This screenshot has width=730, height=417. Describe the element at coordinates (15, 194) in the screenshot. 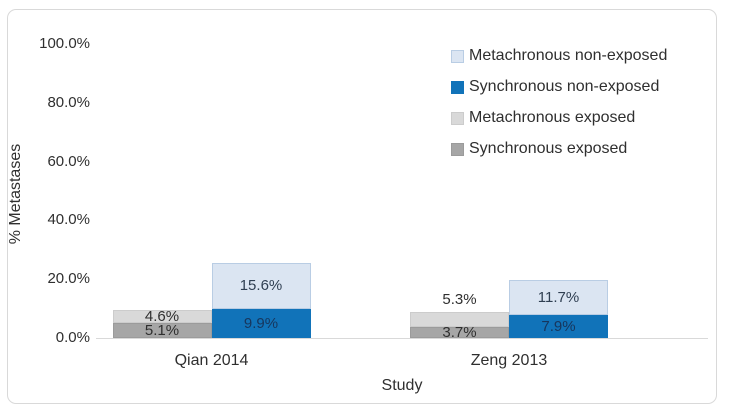

I see `y-axis-title: % Metastases` at that location.